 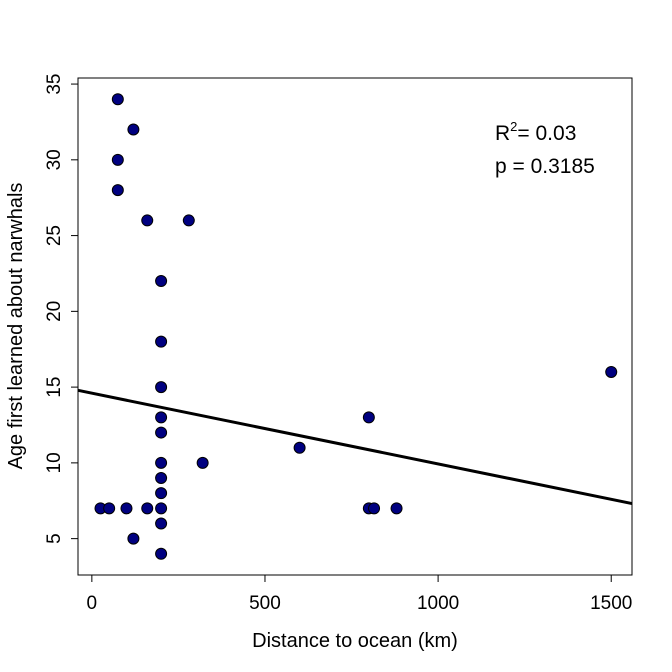 I want to click on y-axis-title: Age first learned about narwhals, so click(x=16, y=326).